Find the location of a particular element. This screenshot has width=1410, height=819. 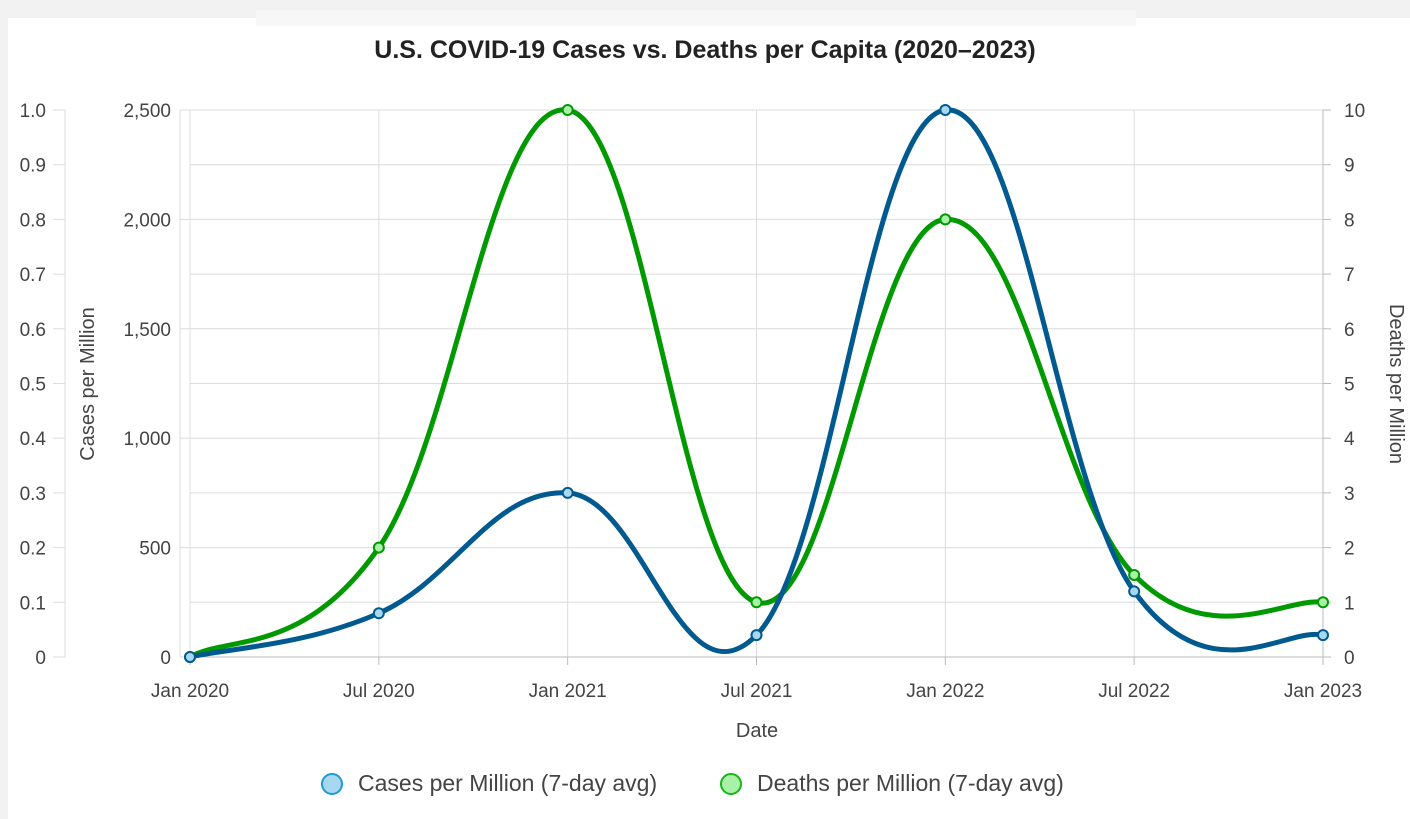

right-tick-label: 3 is located at coordinates (1349, 494).